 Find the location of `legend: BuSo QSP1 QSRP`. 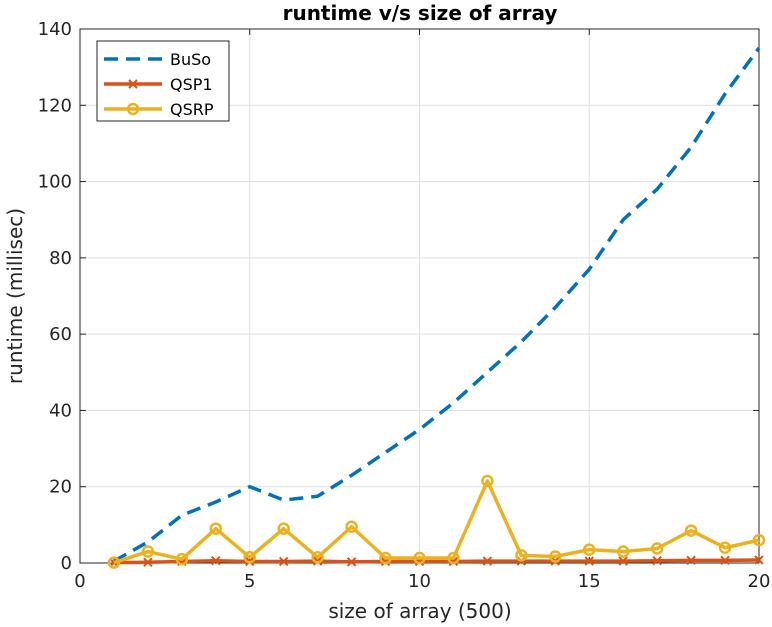

legend: BuSo QSP1 QSRP is located at coordinates (163, 81).